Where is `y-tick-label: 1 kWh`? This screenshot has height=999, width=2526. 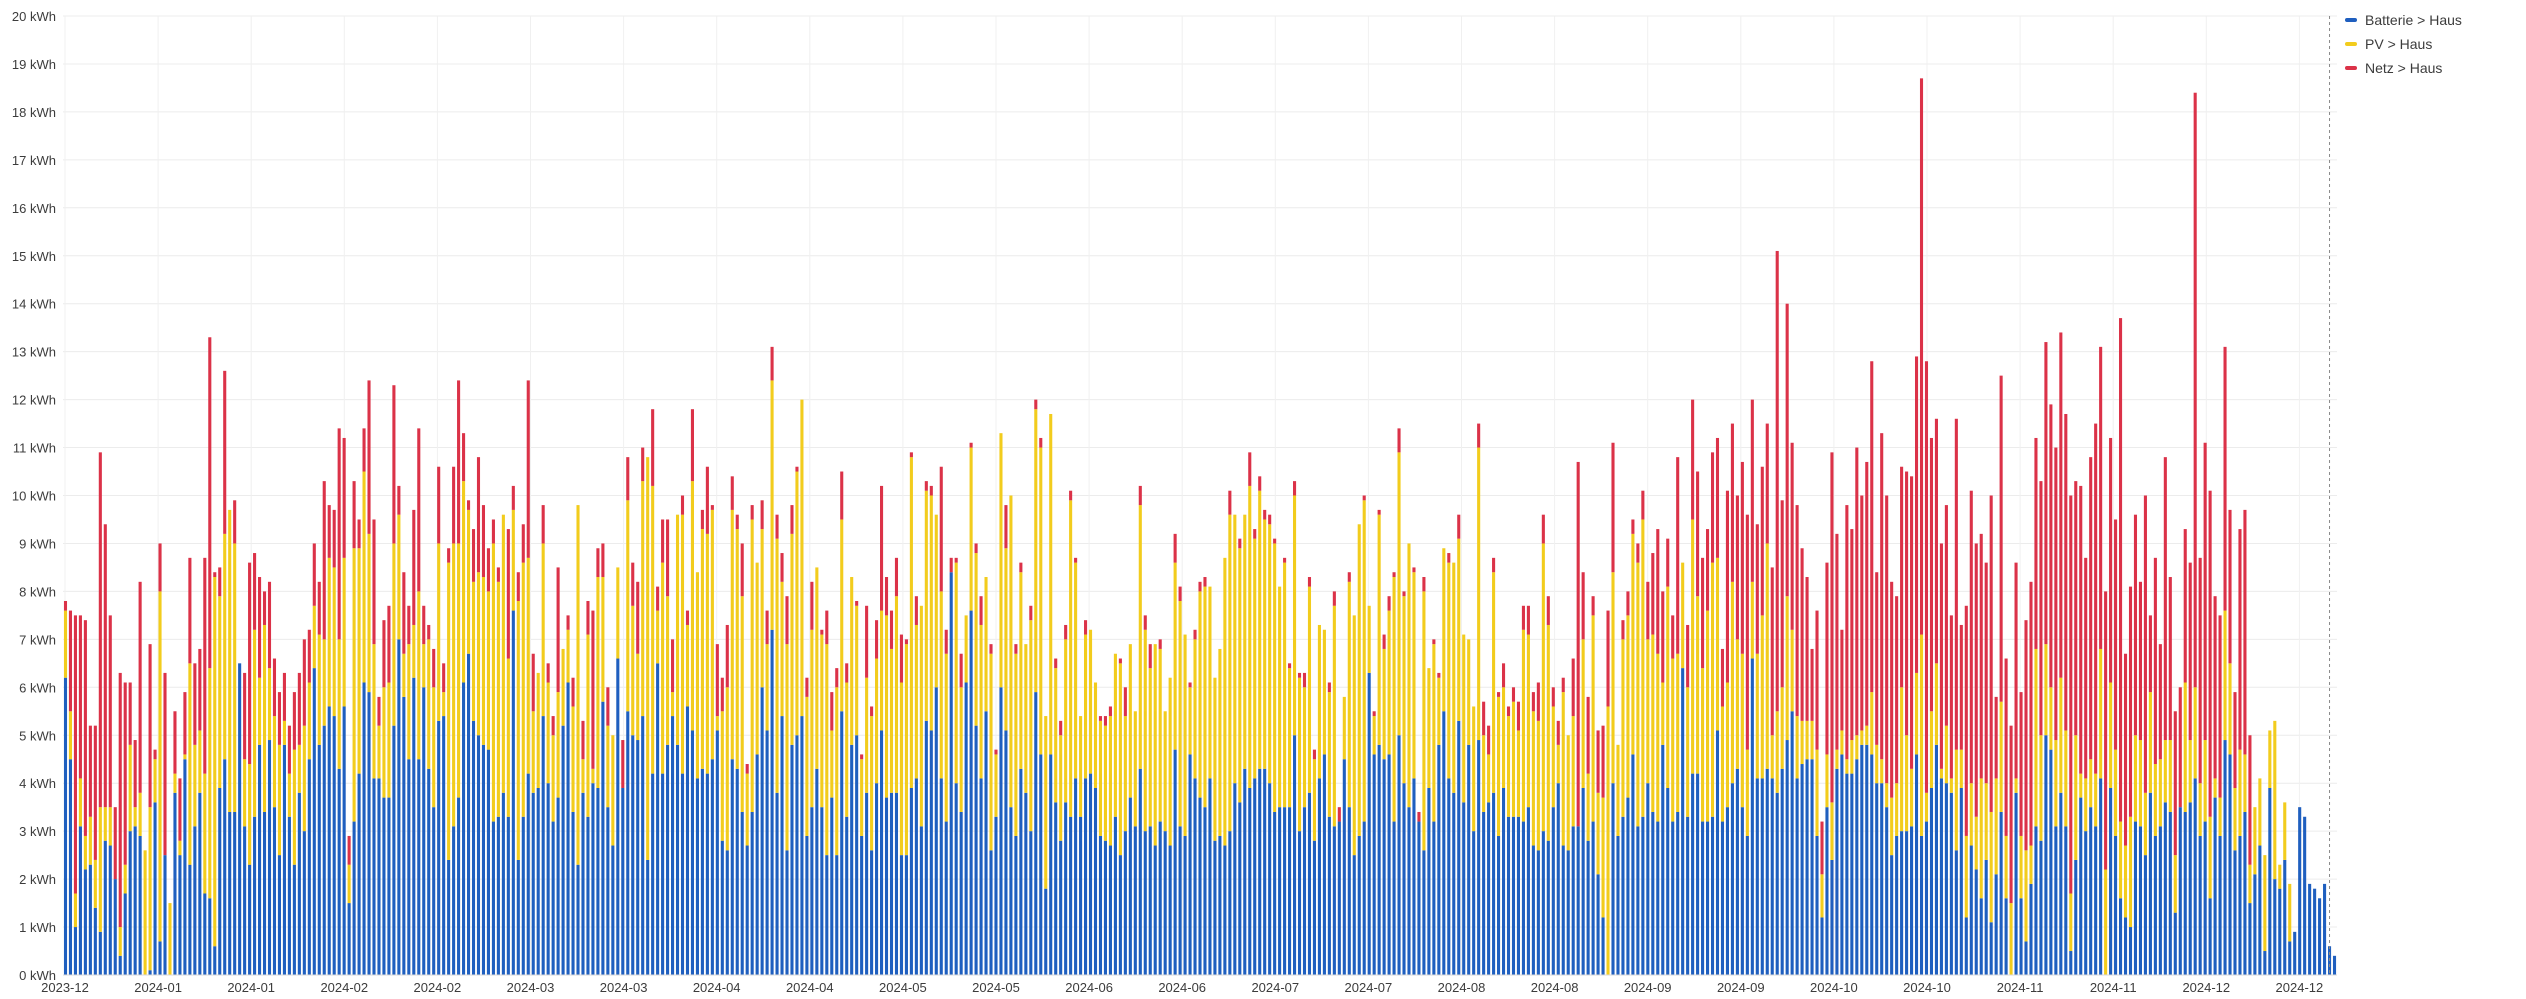 y-tick-label: 1 kWh is located at coordinates (37, 927).